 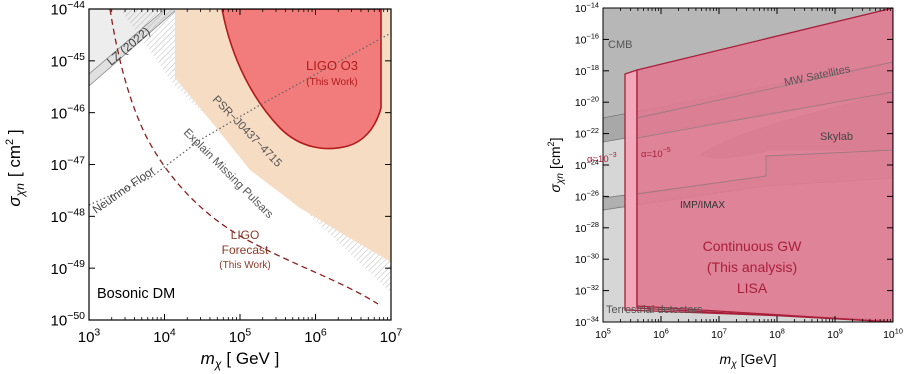 What do you see at coordinates (752, 267) in the screenshot?
I see `this-analysis-label: (This analysis)` at bounding box center [752, 267].